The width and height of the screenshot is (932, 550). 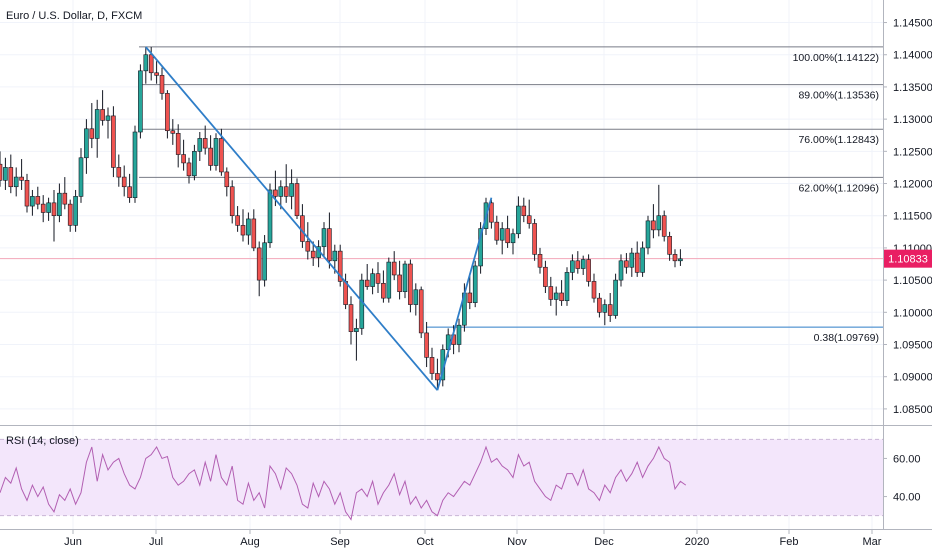 I want to click on time-tick-label: Jun, so click(x=73, y=542).